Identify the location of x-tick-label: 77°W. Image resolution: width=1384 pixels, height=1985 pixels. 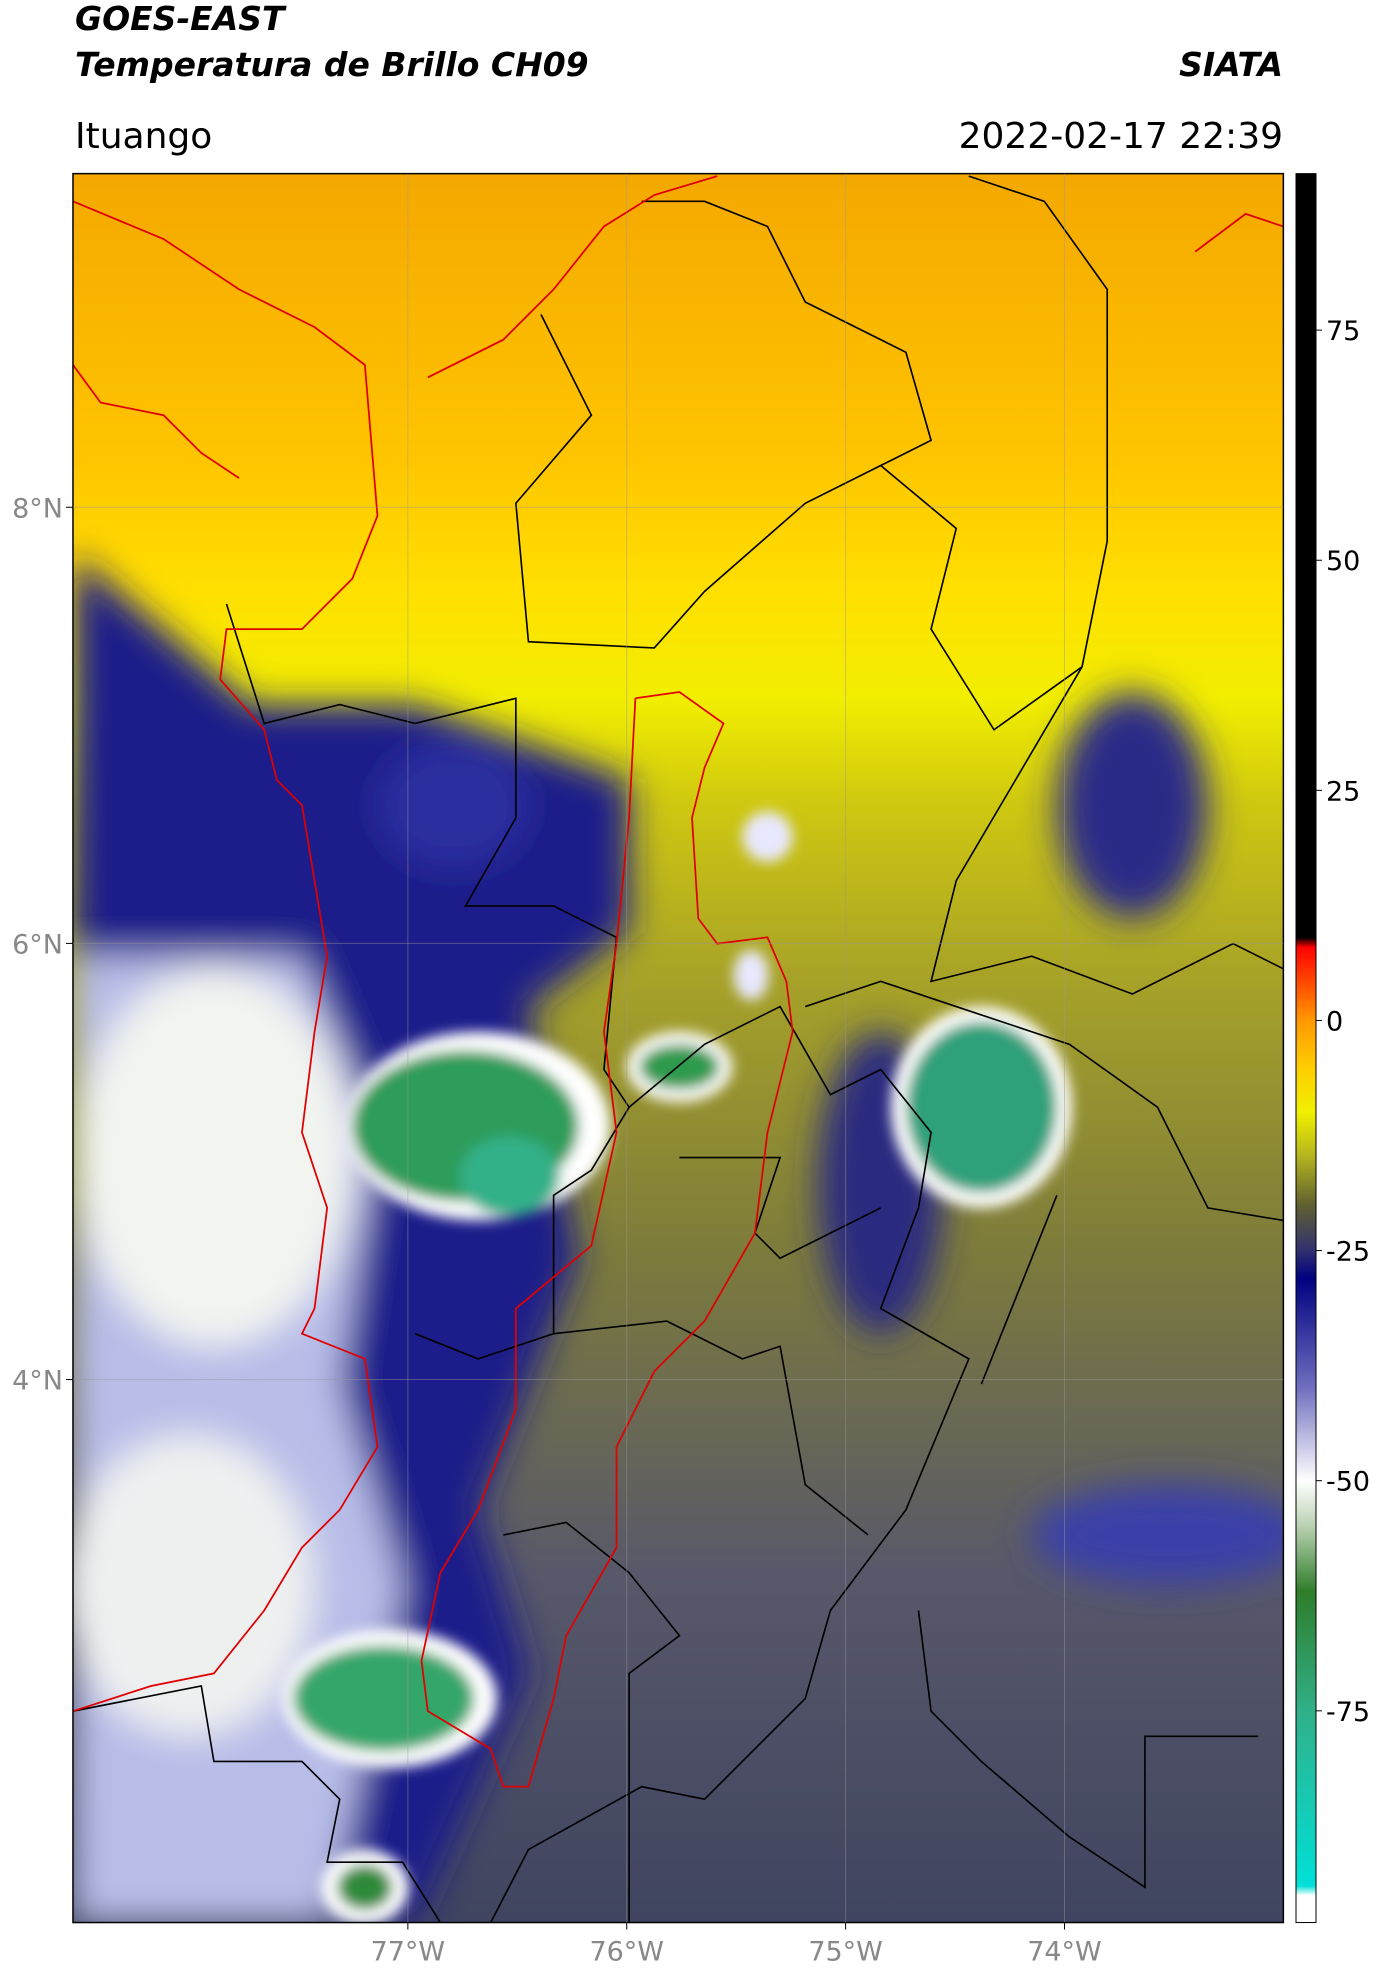
(408, 1952).